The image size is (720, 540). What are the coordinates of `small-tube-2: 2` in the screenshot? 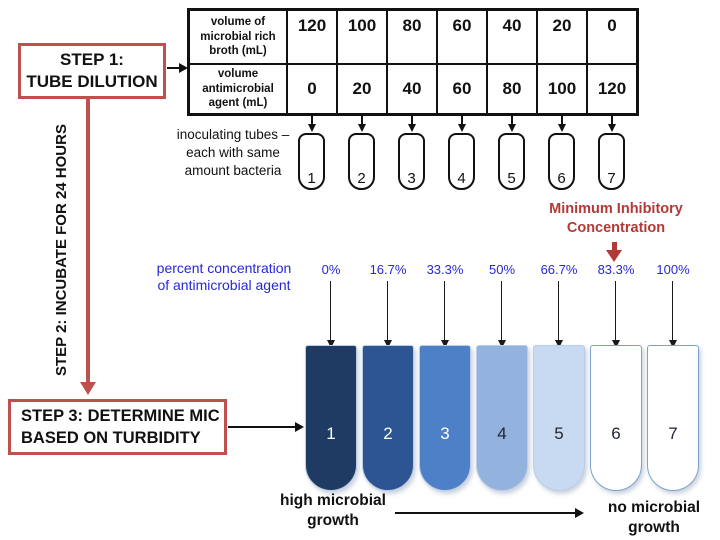 It's located at (361, 161).